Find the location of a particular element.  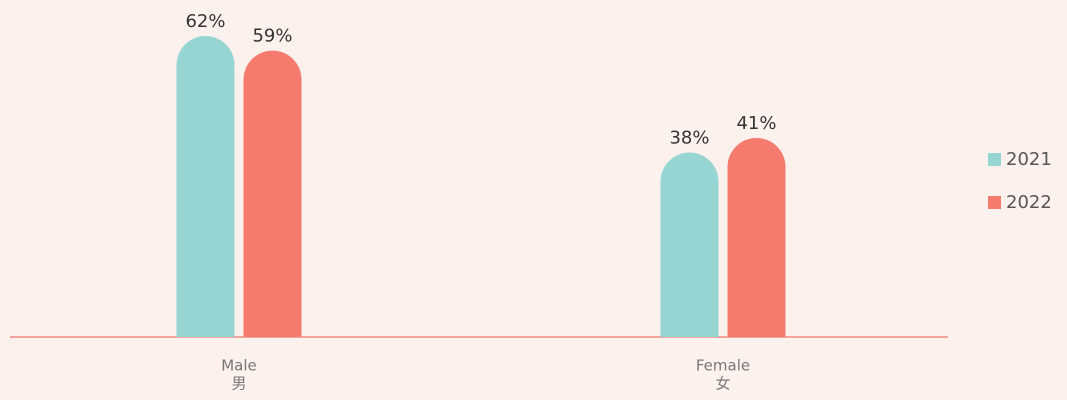

data-label: 62% is located at coordinates (205, 21).